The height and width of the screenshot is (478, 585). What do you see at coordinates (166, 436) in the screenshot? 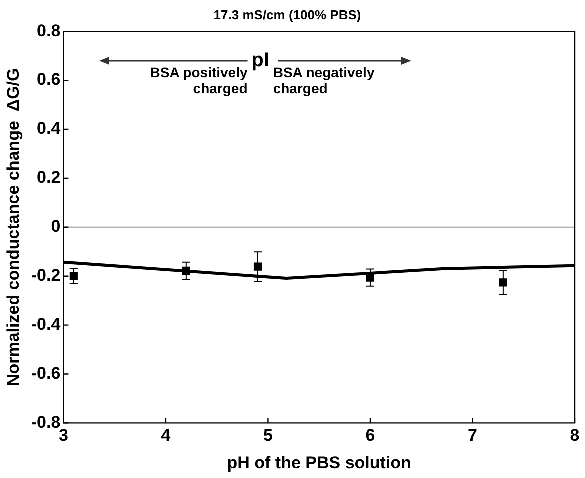
I see `x-tick-label: 4` at bounding box center [166, 436].